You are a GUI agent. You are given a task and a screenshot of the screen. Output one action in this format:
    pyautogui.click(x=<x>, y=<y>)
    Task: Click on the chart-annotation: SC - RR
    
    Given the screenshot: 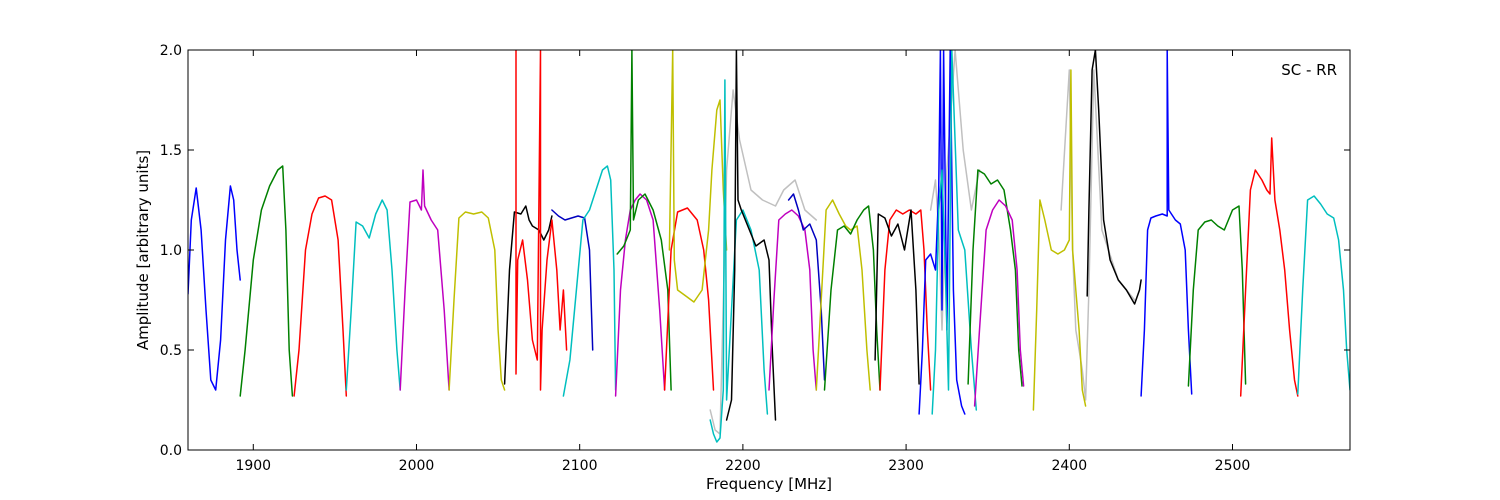 What is the action you would take?
    pyautogui.click(x=1309, y=70)
    